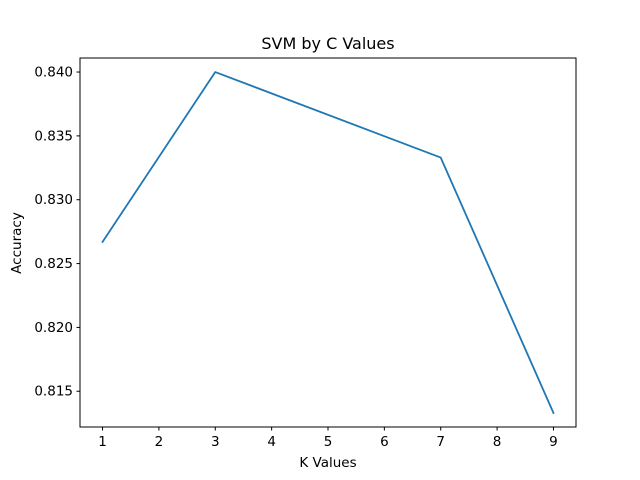 Image resolution: width=640 pixels, height=480 pixels. Describe the element at coordinates (17, 243) in the screenshot. I see `y-axis-label: Accuracy` at that location.